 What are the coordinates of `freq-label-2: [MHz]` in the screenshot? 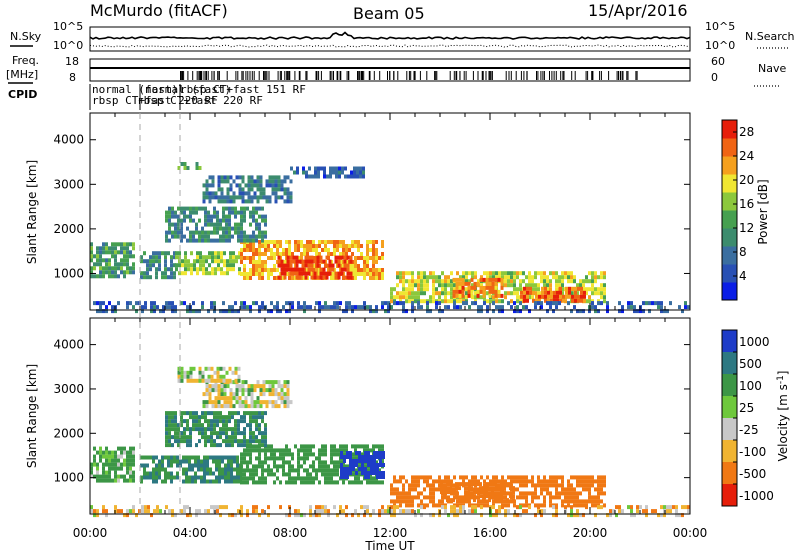 It's located at (22, 74).